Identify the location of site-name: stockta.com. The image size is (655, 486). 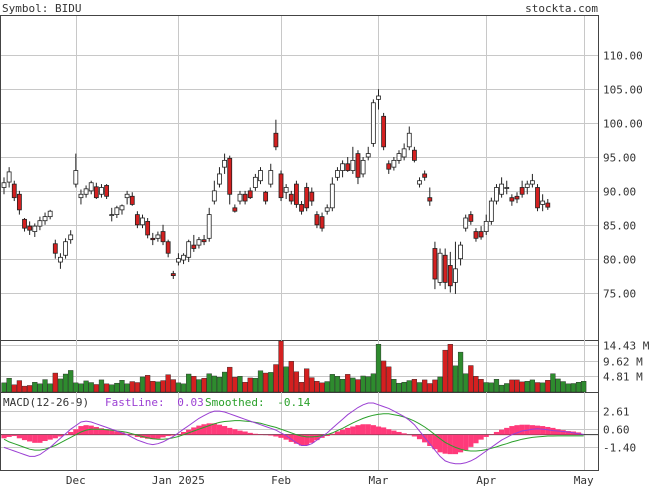
(561, 8).